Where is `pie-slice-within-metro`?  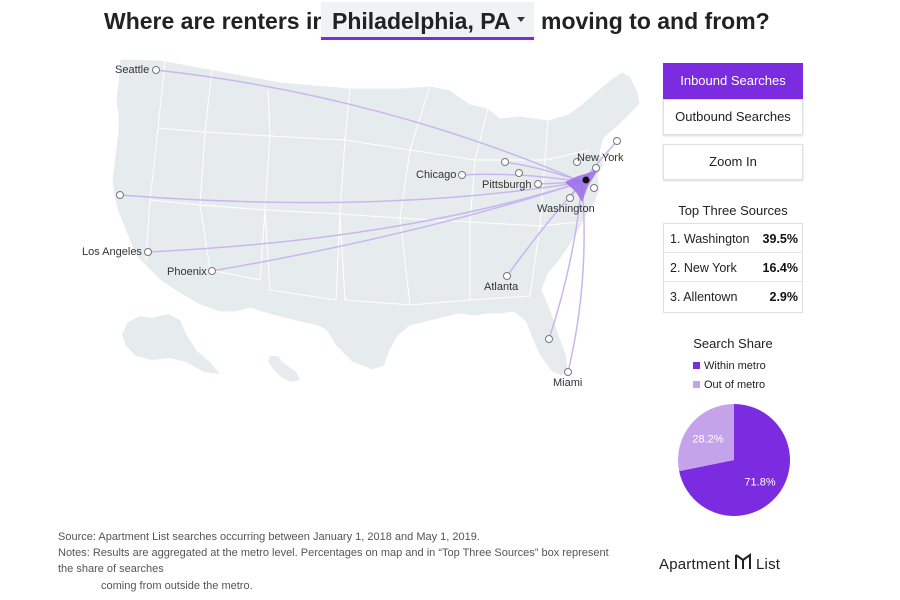 pie-slice-within-metro is located at coordinates (734, 460).